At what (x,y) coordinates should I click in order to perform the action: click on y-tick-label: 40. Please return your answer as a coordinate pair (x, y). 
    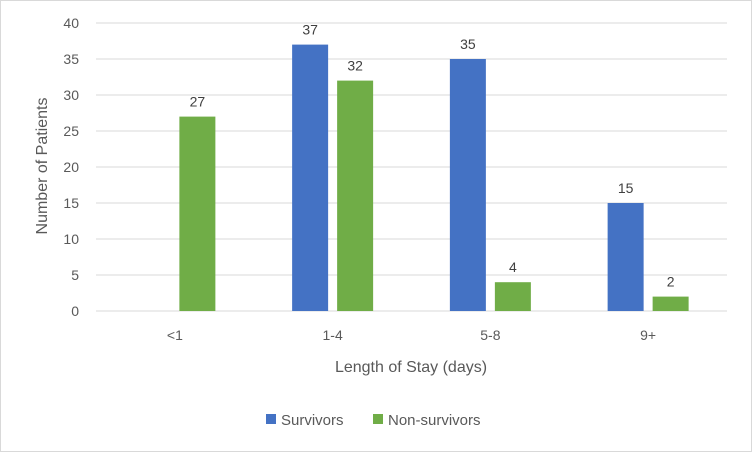
    Looking at the image, I should click on (71, 23).